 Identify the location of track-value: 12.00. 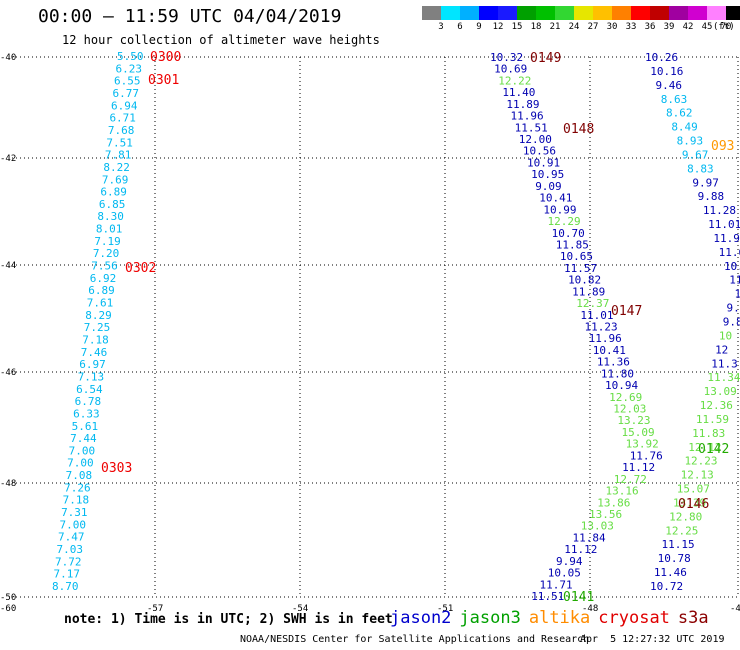
(535, 139).